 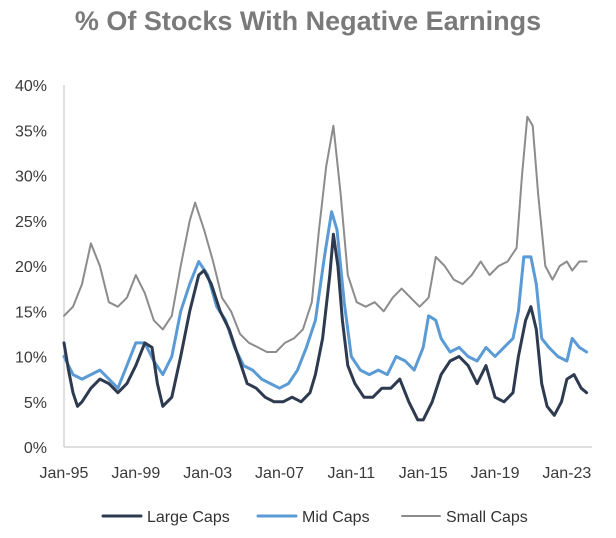 I want to click on x-tick-label: Jan-23, so click(x=566, y=473).